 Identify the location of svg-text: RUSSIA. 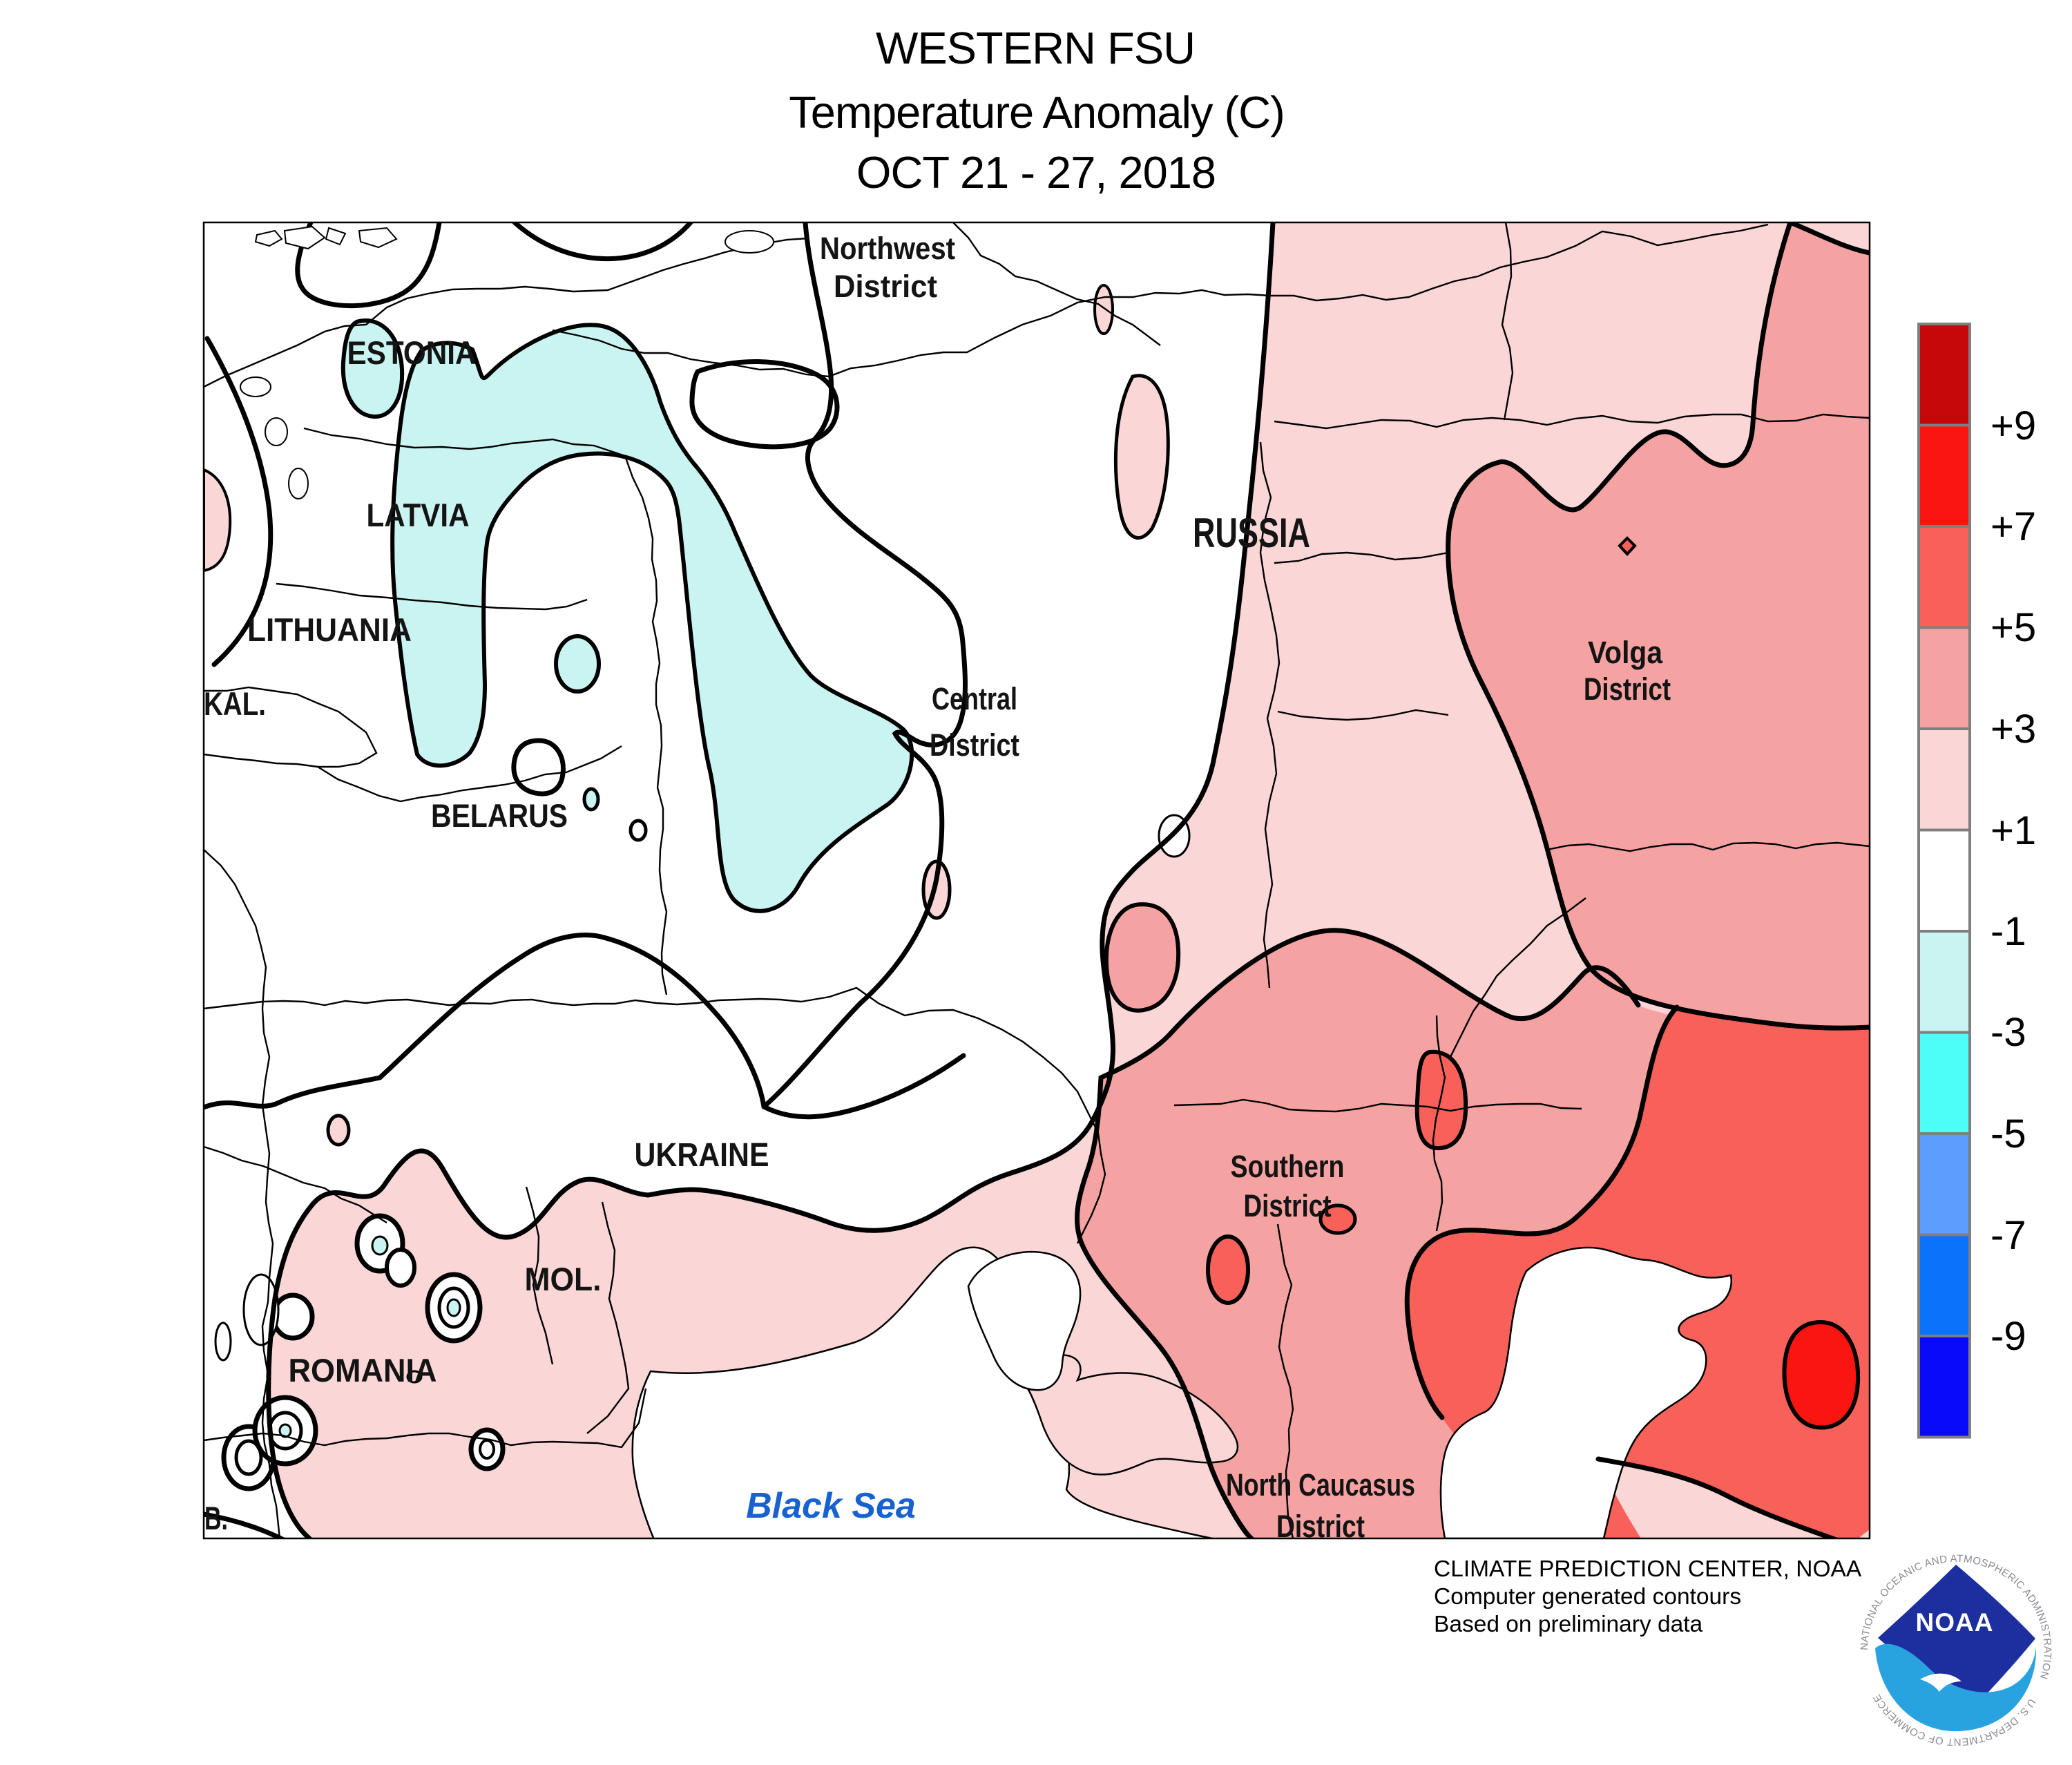
(1251, 533).